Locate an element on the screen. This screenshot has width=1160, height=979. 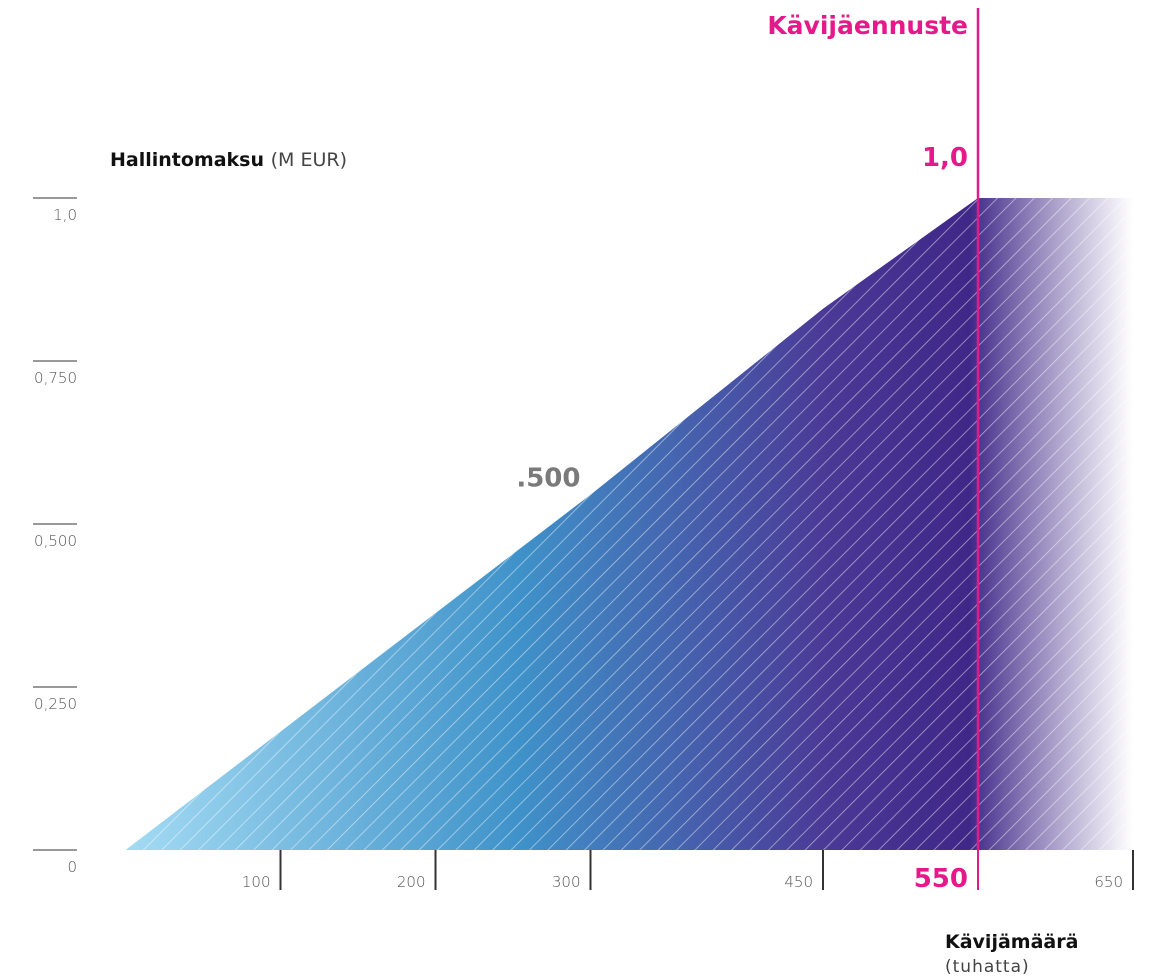
x-axis-unit: (tuhatta) is located at coordinates (987, 967).